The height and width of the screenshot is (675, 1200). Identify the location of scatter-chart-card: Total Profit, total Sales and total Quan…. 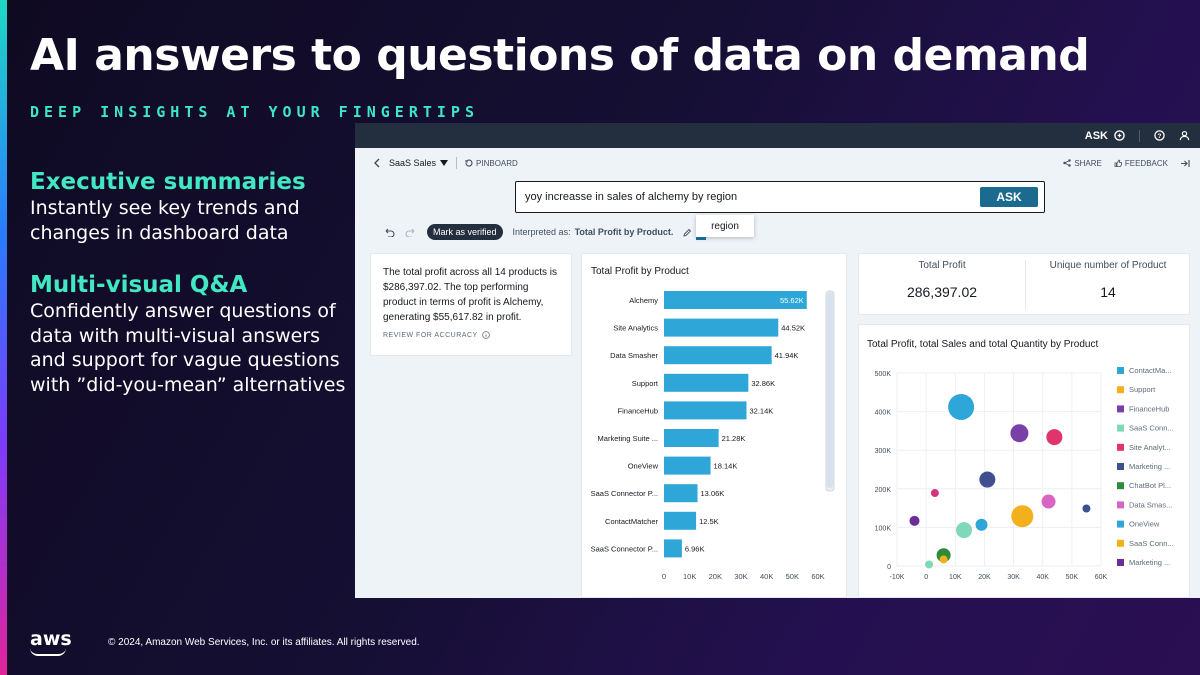
(1024, 461).